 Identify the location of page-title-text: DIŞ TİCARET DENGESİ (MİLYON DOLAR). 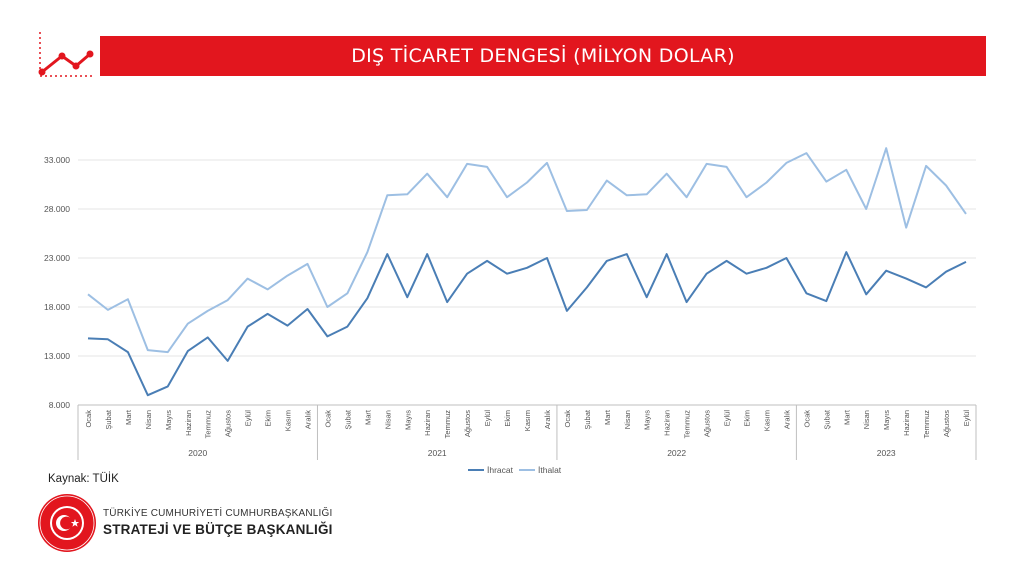
(543, 56).